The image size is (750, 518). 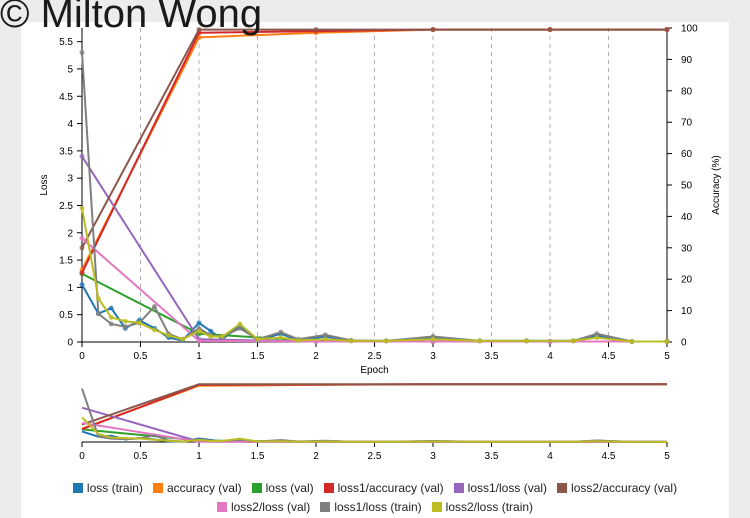 I want to click on y-tick-label: 3, so click(x=70, y=179).